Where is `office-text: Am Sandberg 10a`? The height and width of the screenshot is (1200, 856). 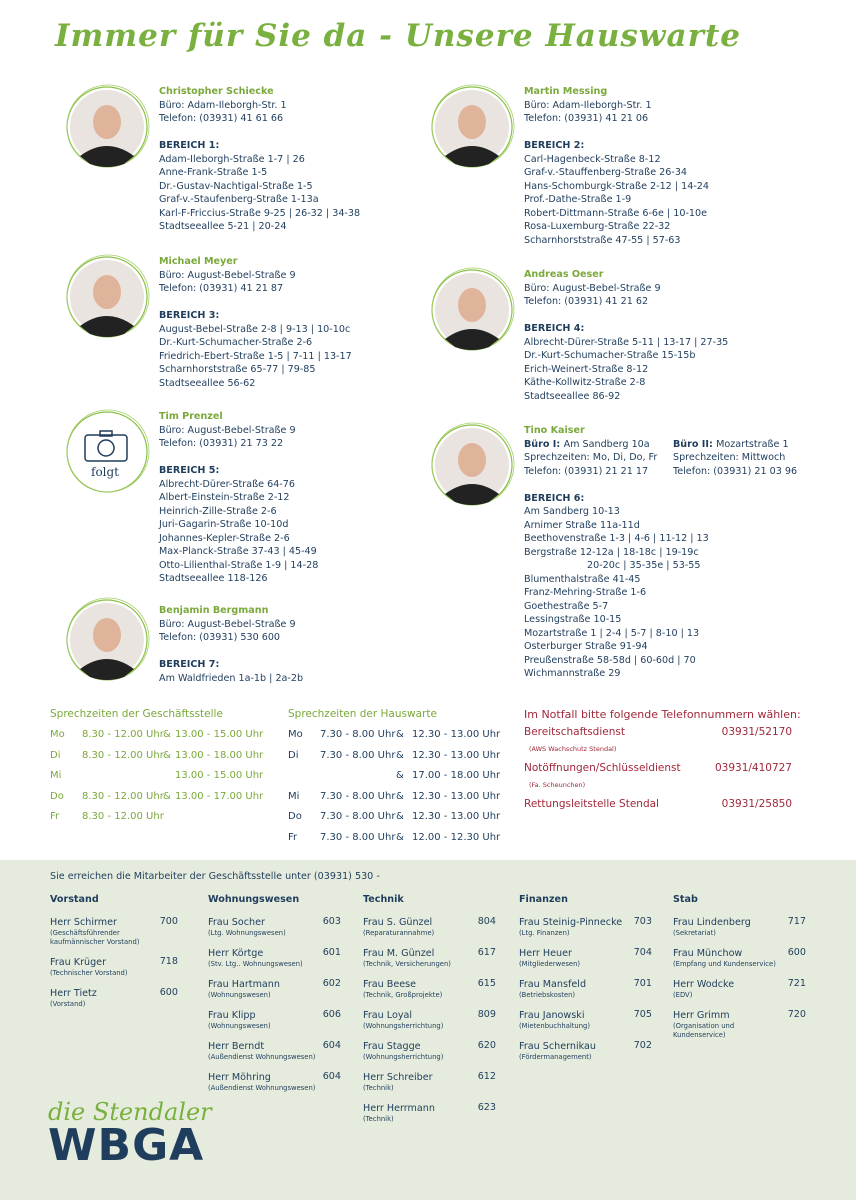
office-text: Am Sandberg 10a is located at coordinates (606, 444).